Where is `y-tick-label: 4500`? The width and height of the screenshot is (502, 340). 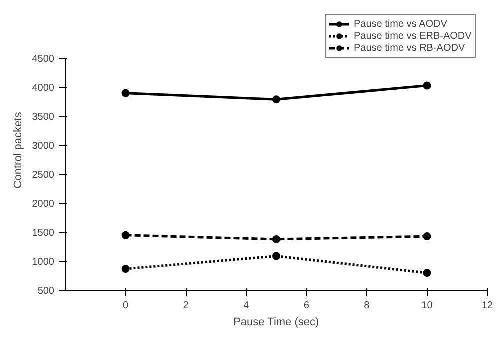
y-tick-label: 4500 is located at coordinates (43, 59).